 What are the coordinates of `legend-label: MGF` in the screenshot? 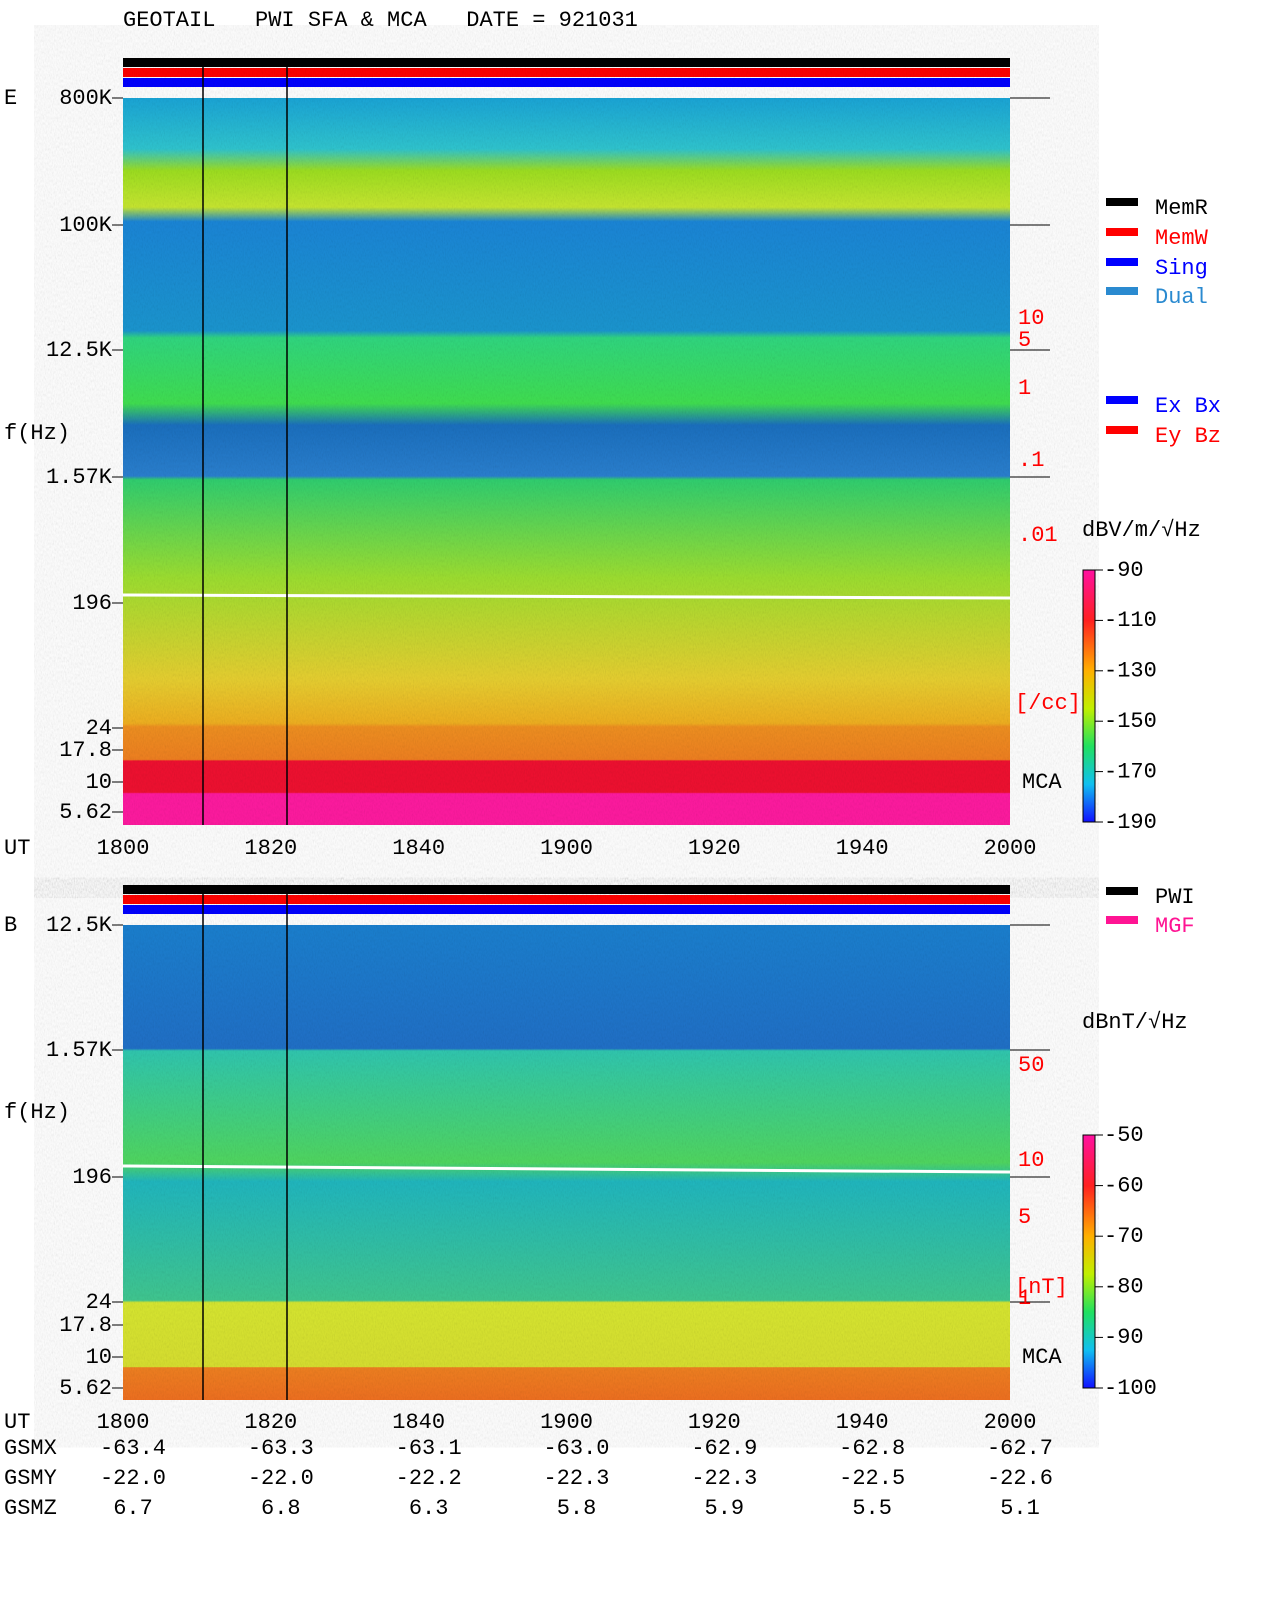 It's located at (1175, 926).